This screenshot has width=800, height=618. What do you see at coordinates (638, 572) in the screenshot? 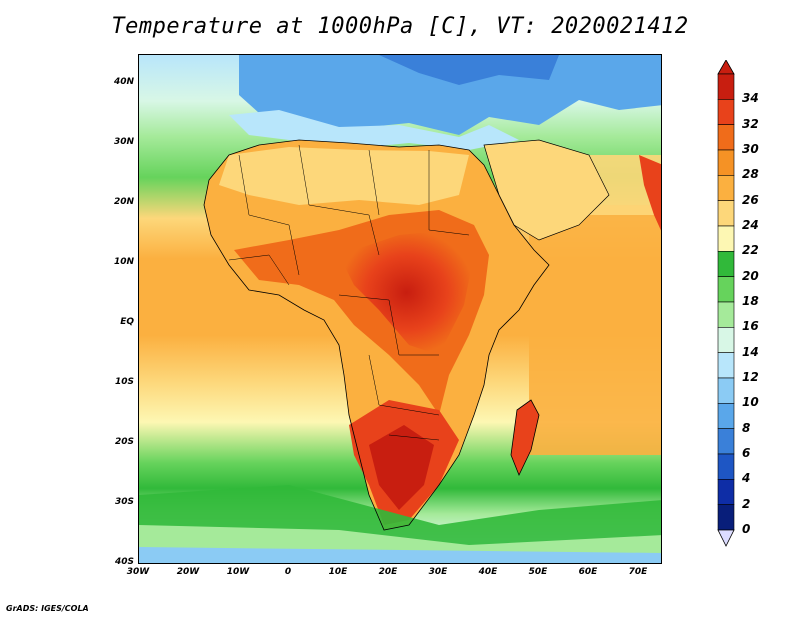
I see `lon-label-70e: 70E` at bounding box center [638, 572].